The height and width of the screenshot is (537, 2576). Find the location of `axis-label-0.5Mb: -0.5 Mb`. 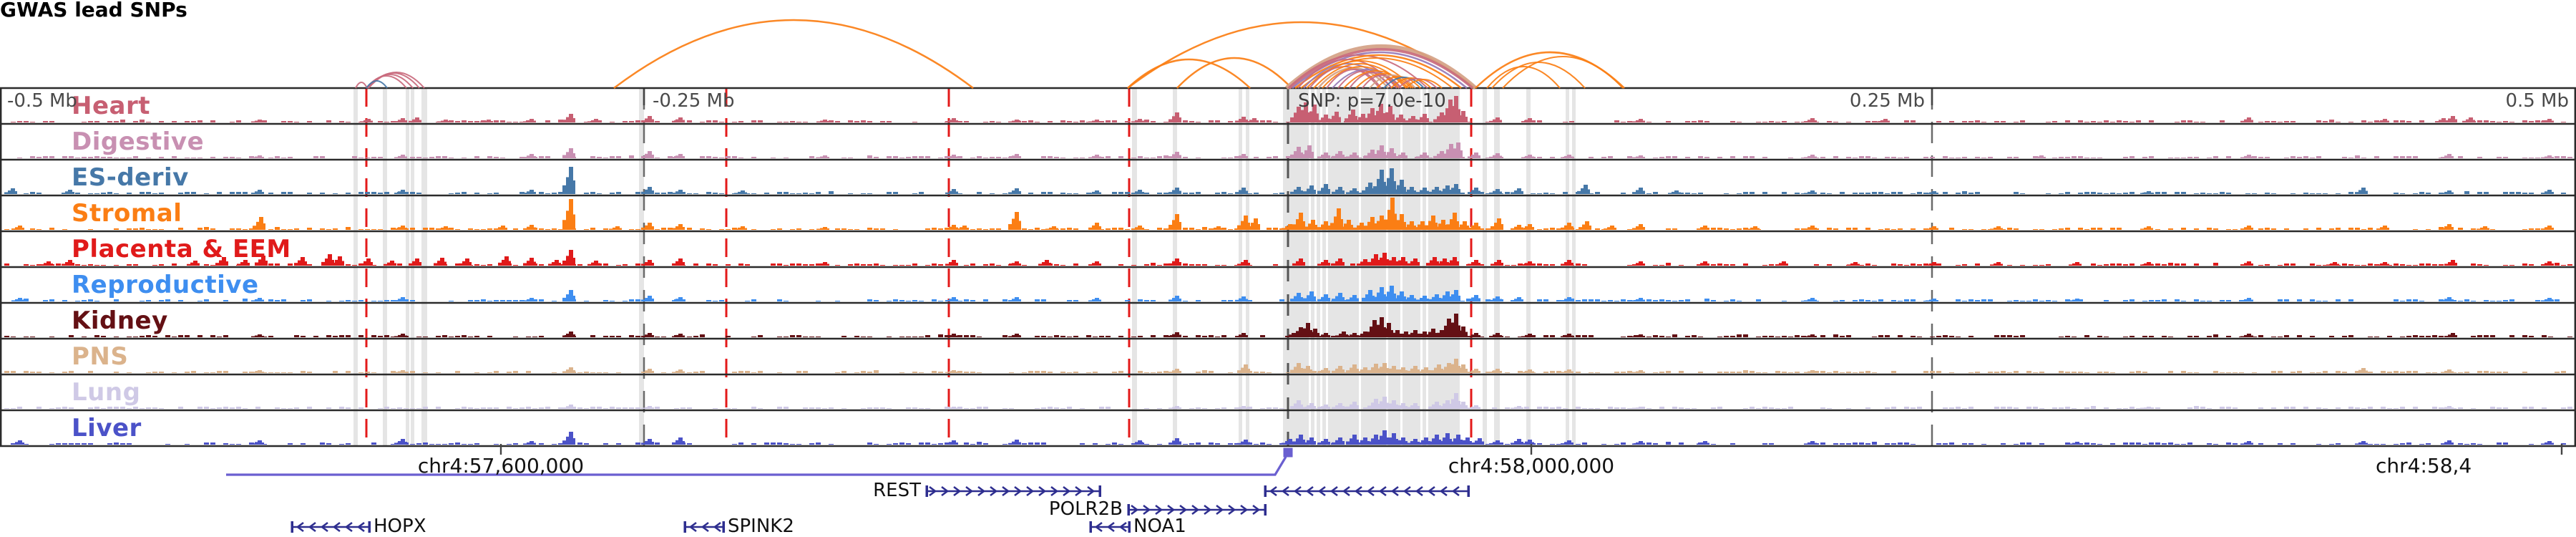

axis-label-0.5Mb: -0.5 Mb is located at coordinates (42, 101).